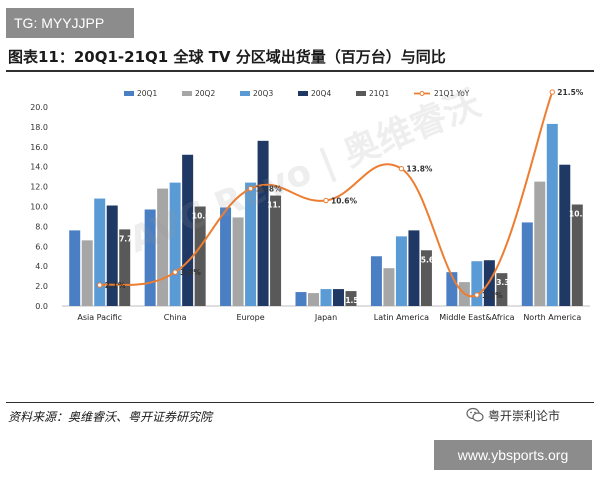  What do you see at coordinates (422, 93) in the screenshot?
I see `legend-marker` at bounding box center [422, 93].